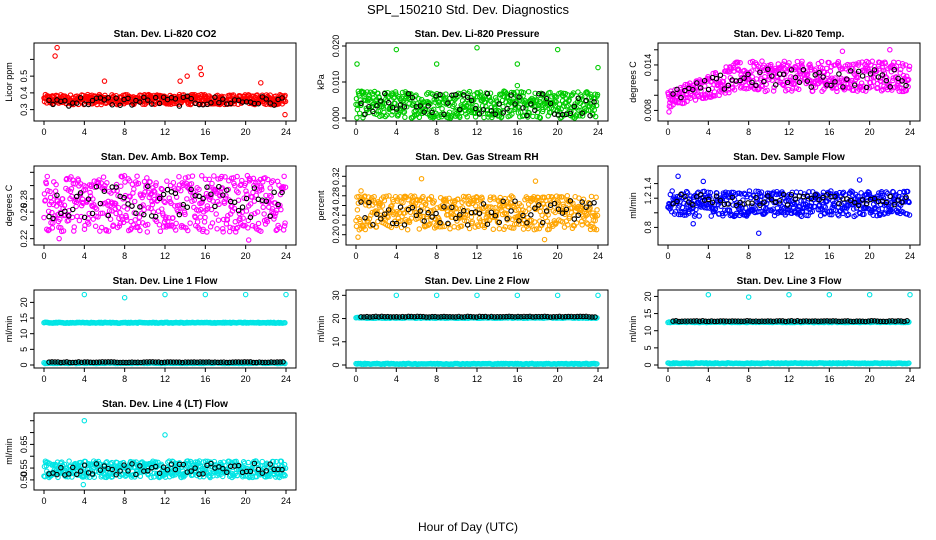 The width and height of the screenshot is (936, 540). I want to click on y-tick-label: 0.22, so click(24, 239).